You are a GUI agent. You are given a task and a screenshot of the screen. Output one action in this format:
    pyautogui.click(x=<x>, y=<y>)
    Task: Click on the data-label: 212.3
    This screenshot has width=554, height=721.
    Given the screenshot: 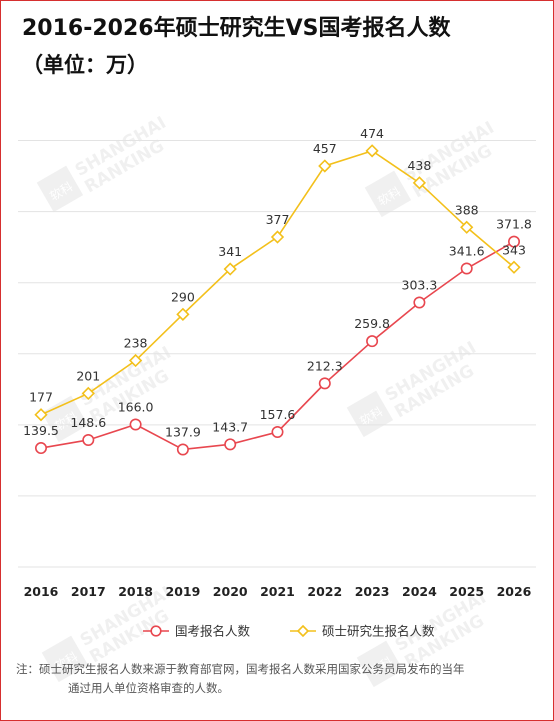 What is the action you would take?
    pyautogui.click(x=325, y=365)
    